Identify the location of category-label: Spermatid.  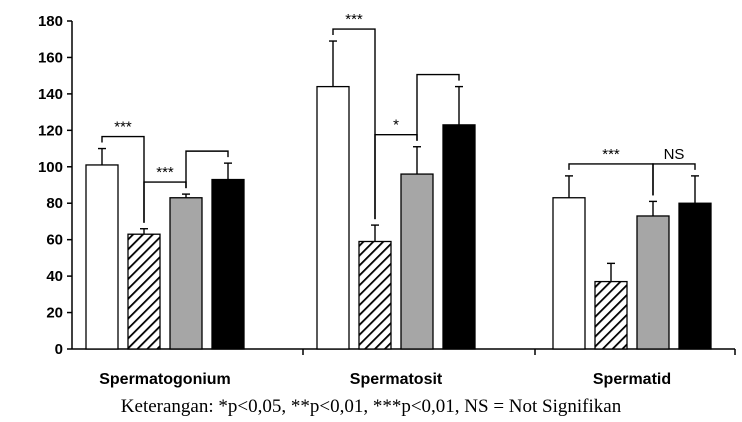
(632, 379).